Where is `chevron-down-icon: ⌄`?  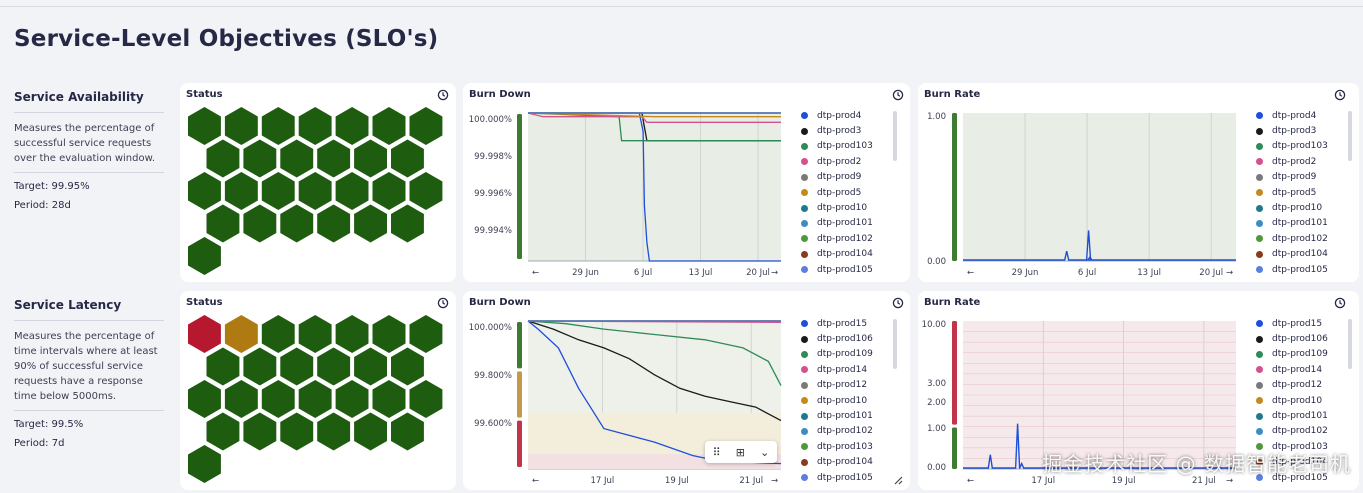
chevron-down-icon: ⌄ is located at coordinates (765, 452).